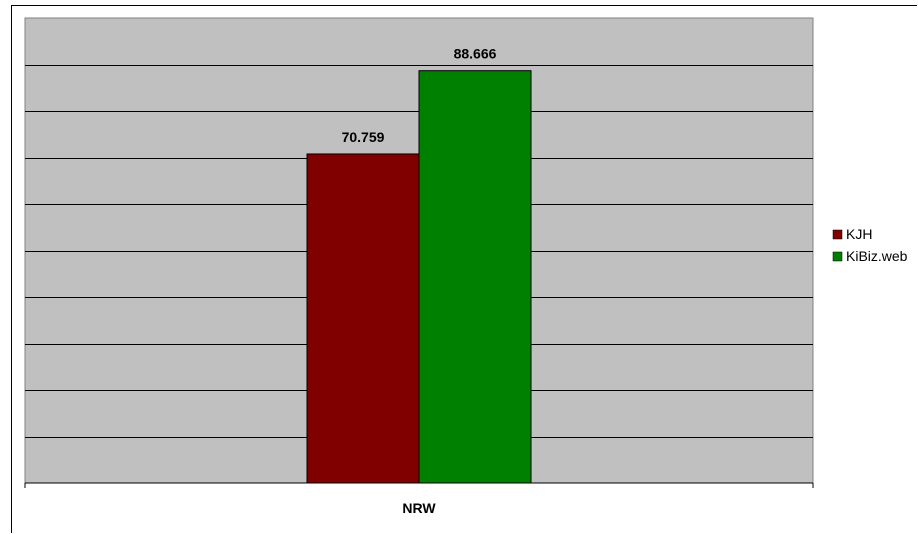 This screenshot has width=918, height=534. I want to click on data-labels: 70.759 88.666, so click(419, 95).